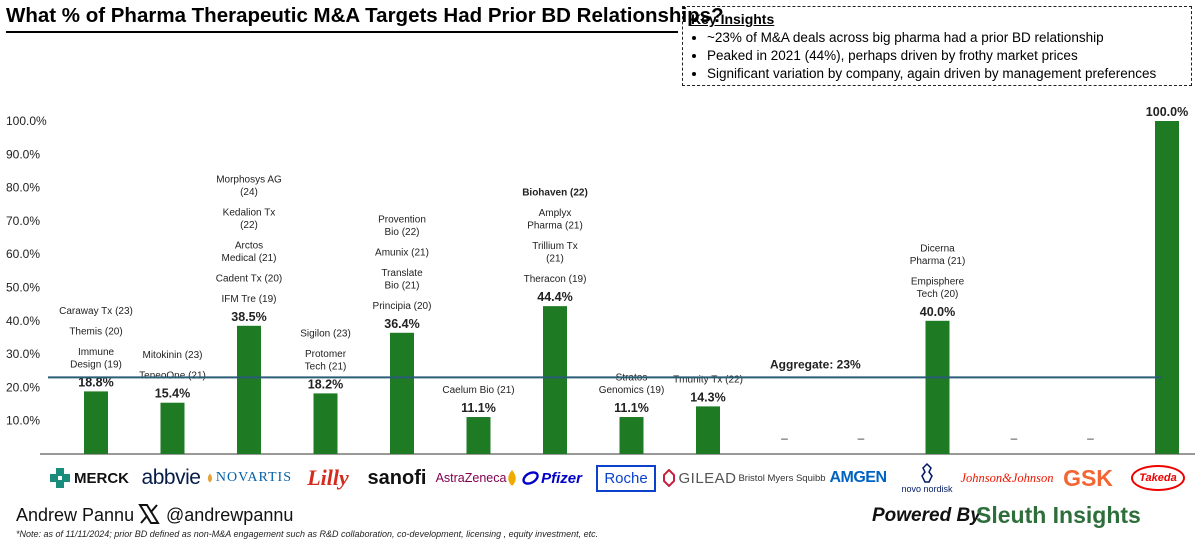  Describe the element at coordinates (926, 515) in the screenshot. I see `powered-by-label: Powered By` at that location.